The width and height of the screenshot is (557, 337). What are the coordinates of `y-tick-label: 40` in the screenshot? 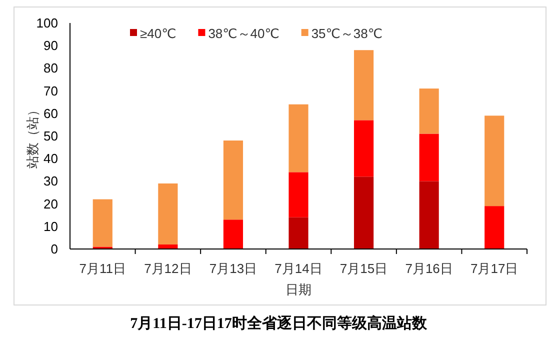 It's located at (51, 158).